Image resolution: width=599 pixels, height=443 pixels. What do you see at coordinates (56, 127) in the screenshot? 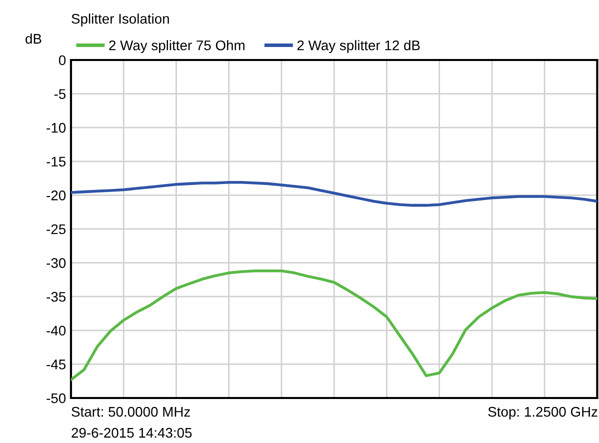
I see `y-tick-label: -10` at bounding box center [56, 127].